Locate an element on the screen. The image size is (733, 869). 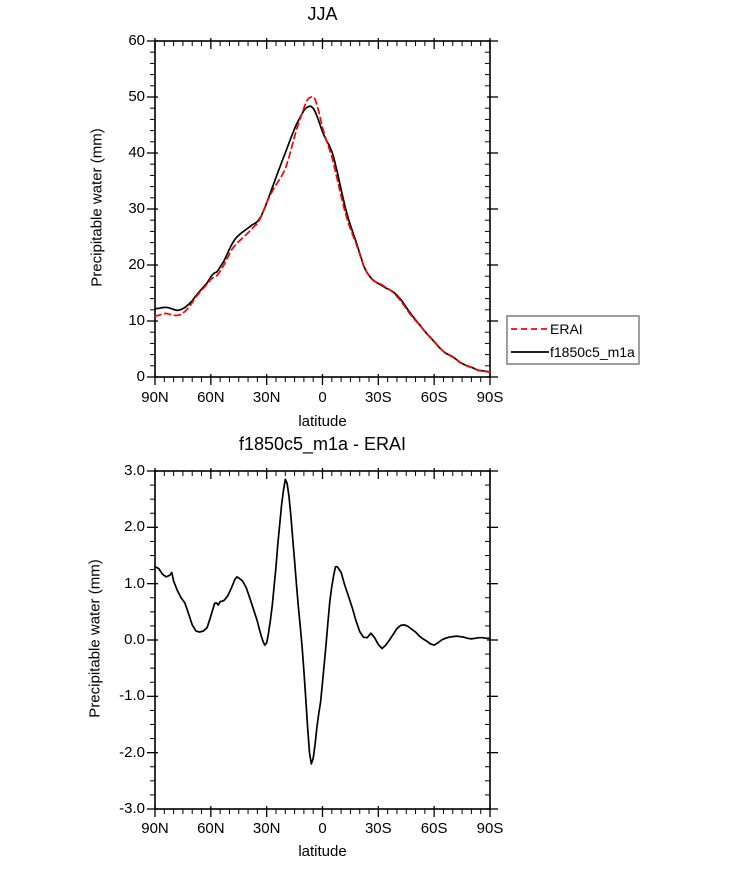
y-tick-label: 2.0 is located at coordinates (134, 527).